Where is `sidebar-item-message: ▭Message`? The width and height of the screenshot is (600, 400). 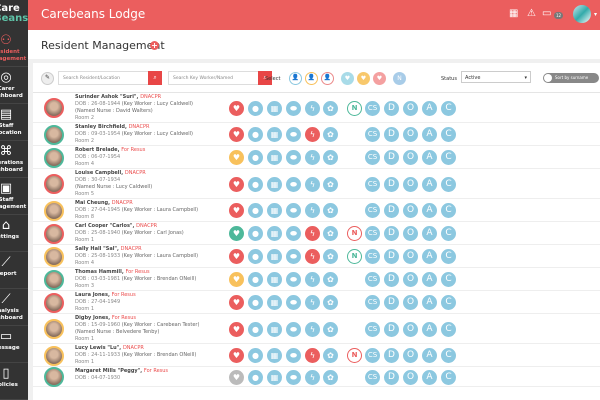 sidebar-item-message: ▭Message is located at coordinates (14, 344).